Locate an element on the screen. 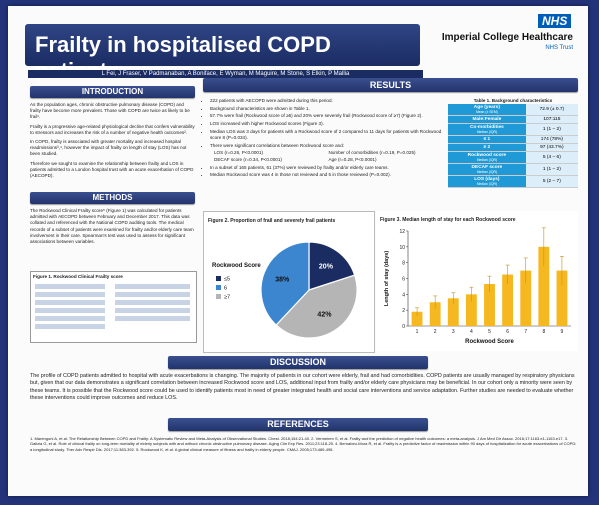 Image resolution: width=599 pixels, height=505 pixels. row-value: 107:115 is located at coordinates (551, 120).